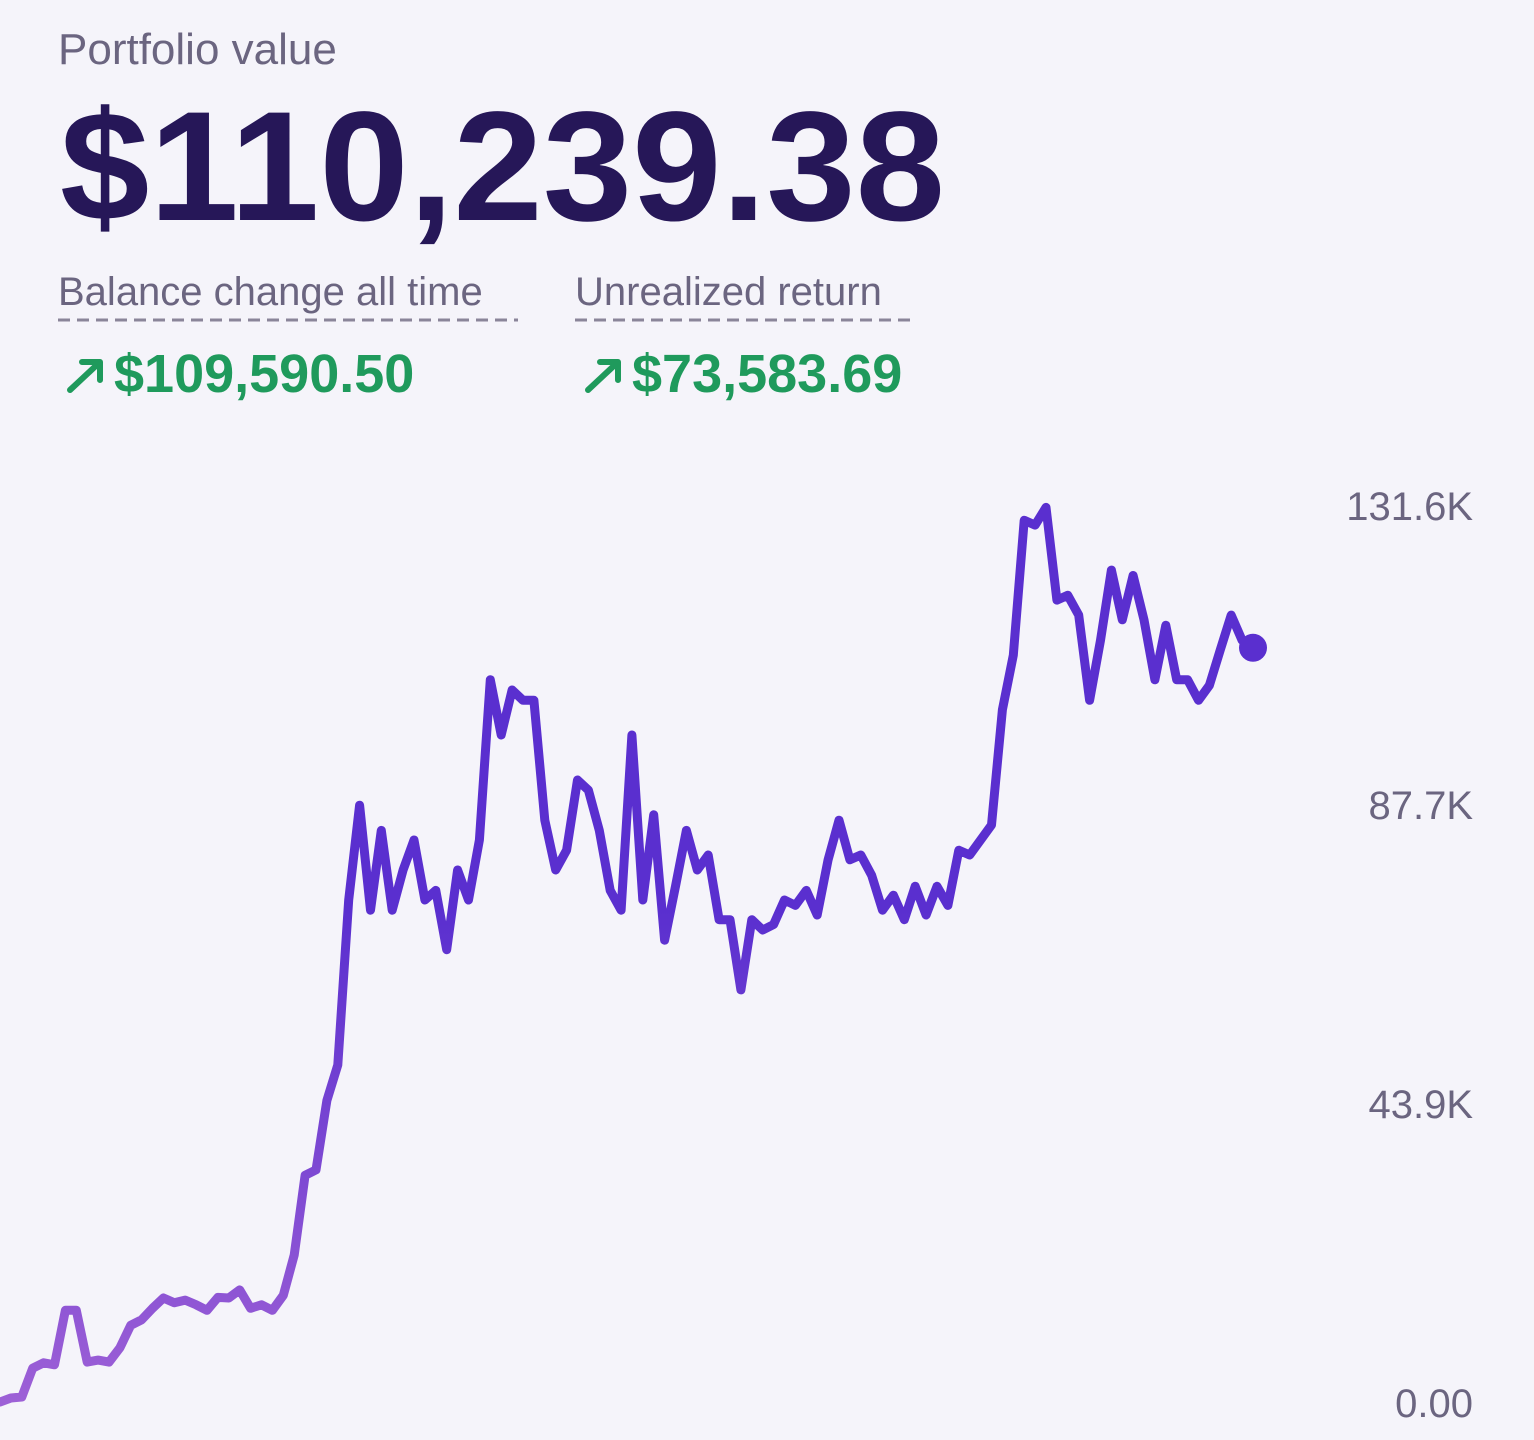 The width and height of the screenshot is (1534, 1440). What do you see at coordinates (767, 374) in the screenshot?
I see `metric-value: $73,583.69` at bounding box center [767, 374].